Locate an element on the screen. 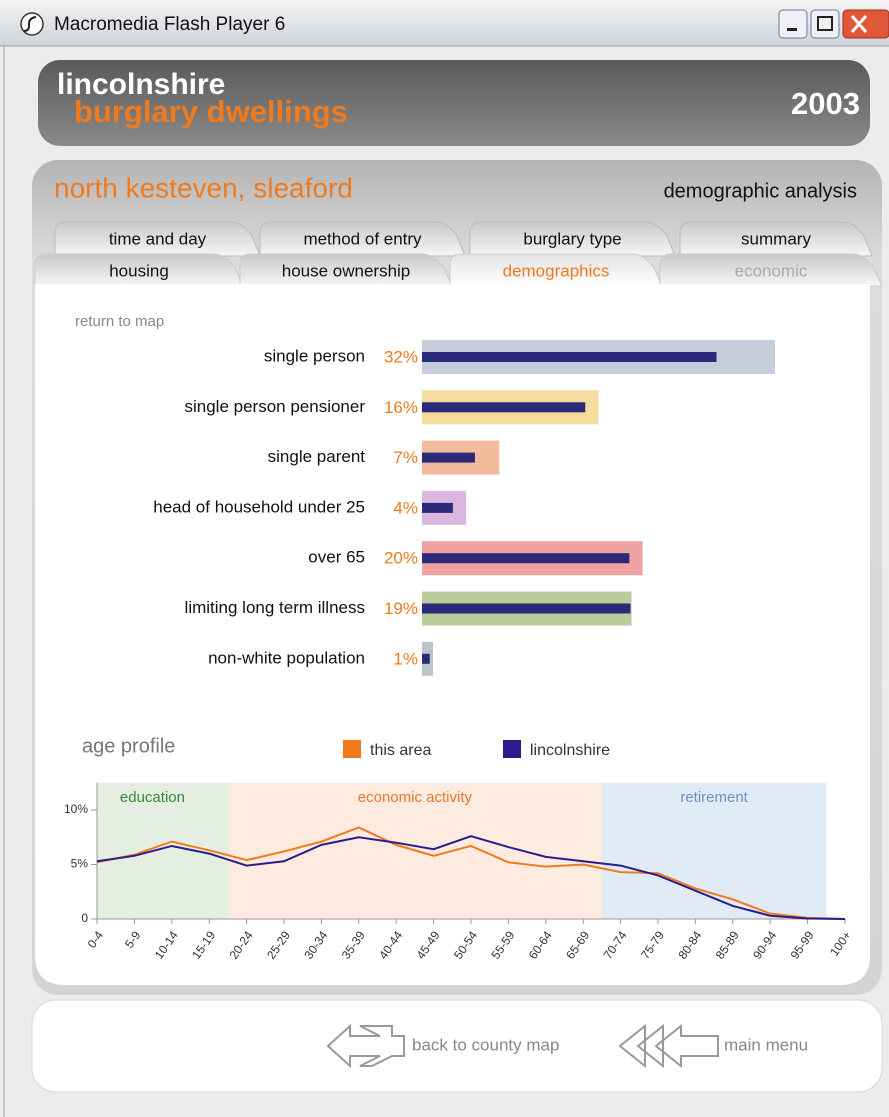  value-label: 32% is located at coordinates (401, 356).